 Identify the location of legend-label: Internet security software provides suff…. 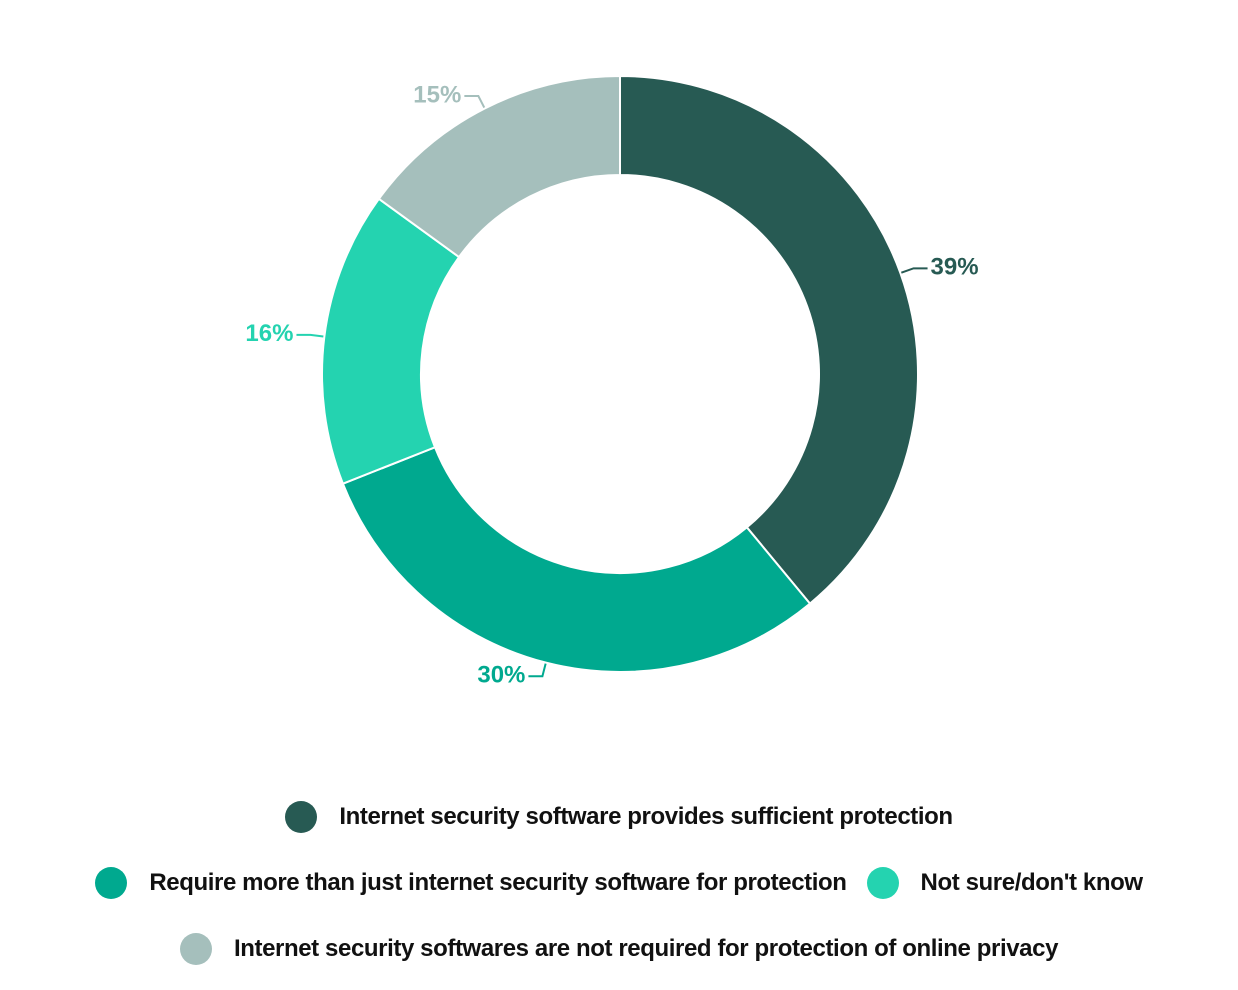
(646, 816).